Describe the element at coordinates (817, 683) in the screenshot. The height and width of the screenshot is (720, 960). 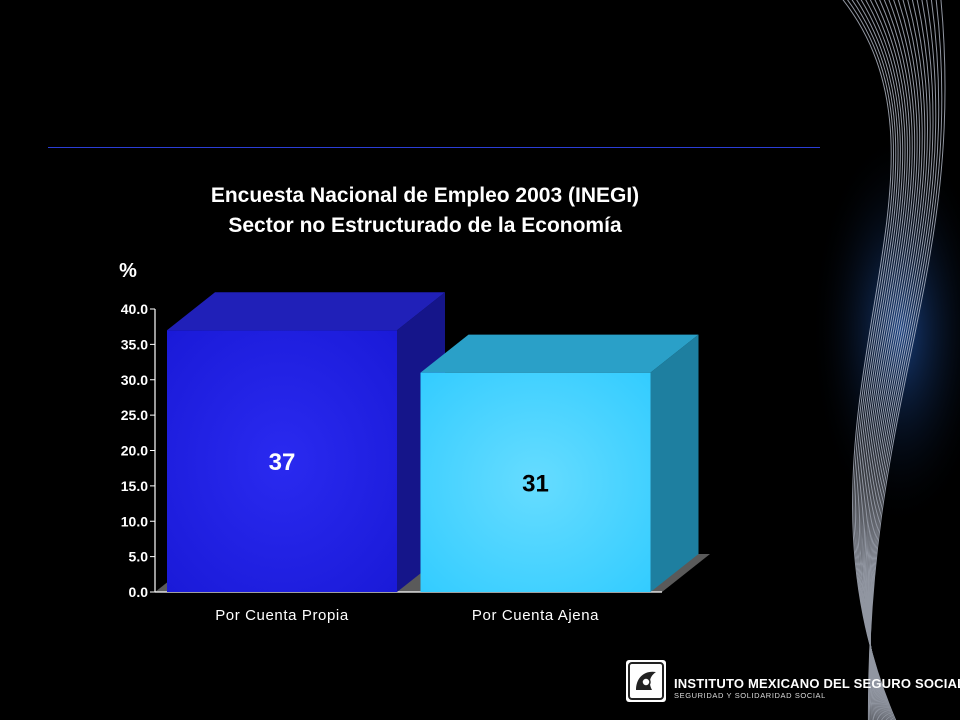
I see `institution-name: INSTITUTO MEXICANO DEL SEGURO SOCIAL` at that location.